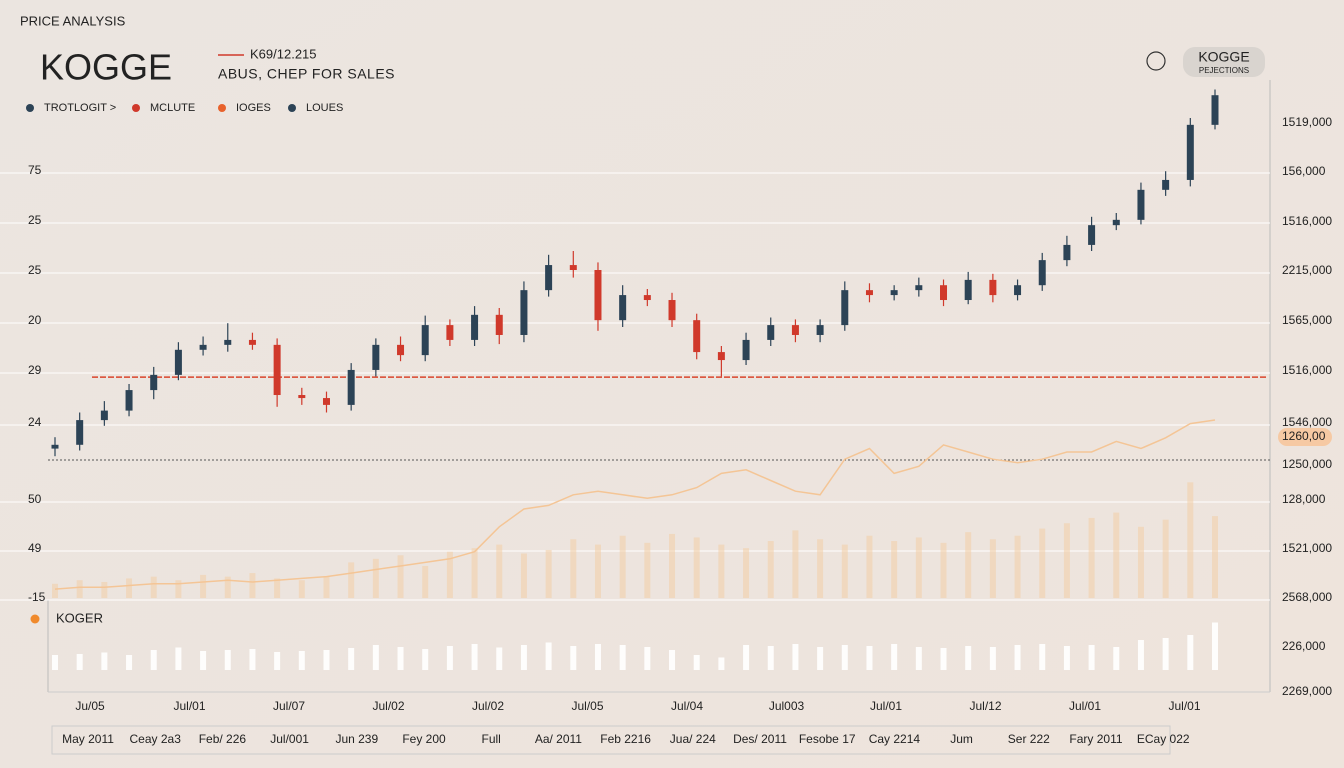  I want to click on projection-button, so click(1224, 62).